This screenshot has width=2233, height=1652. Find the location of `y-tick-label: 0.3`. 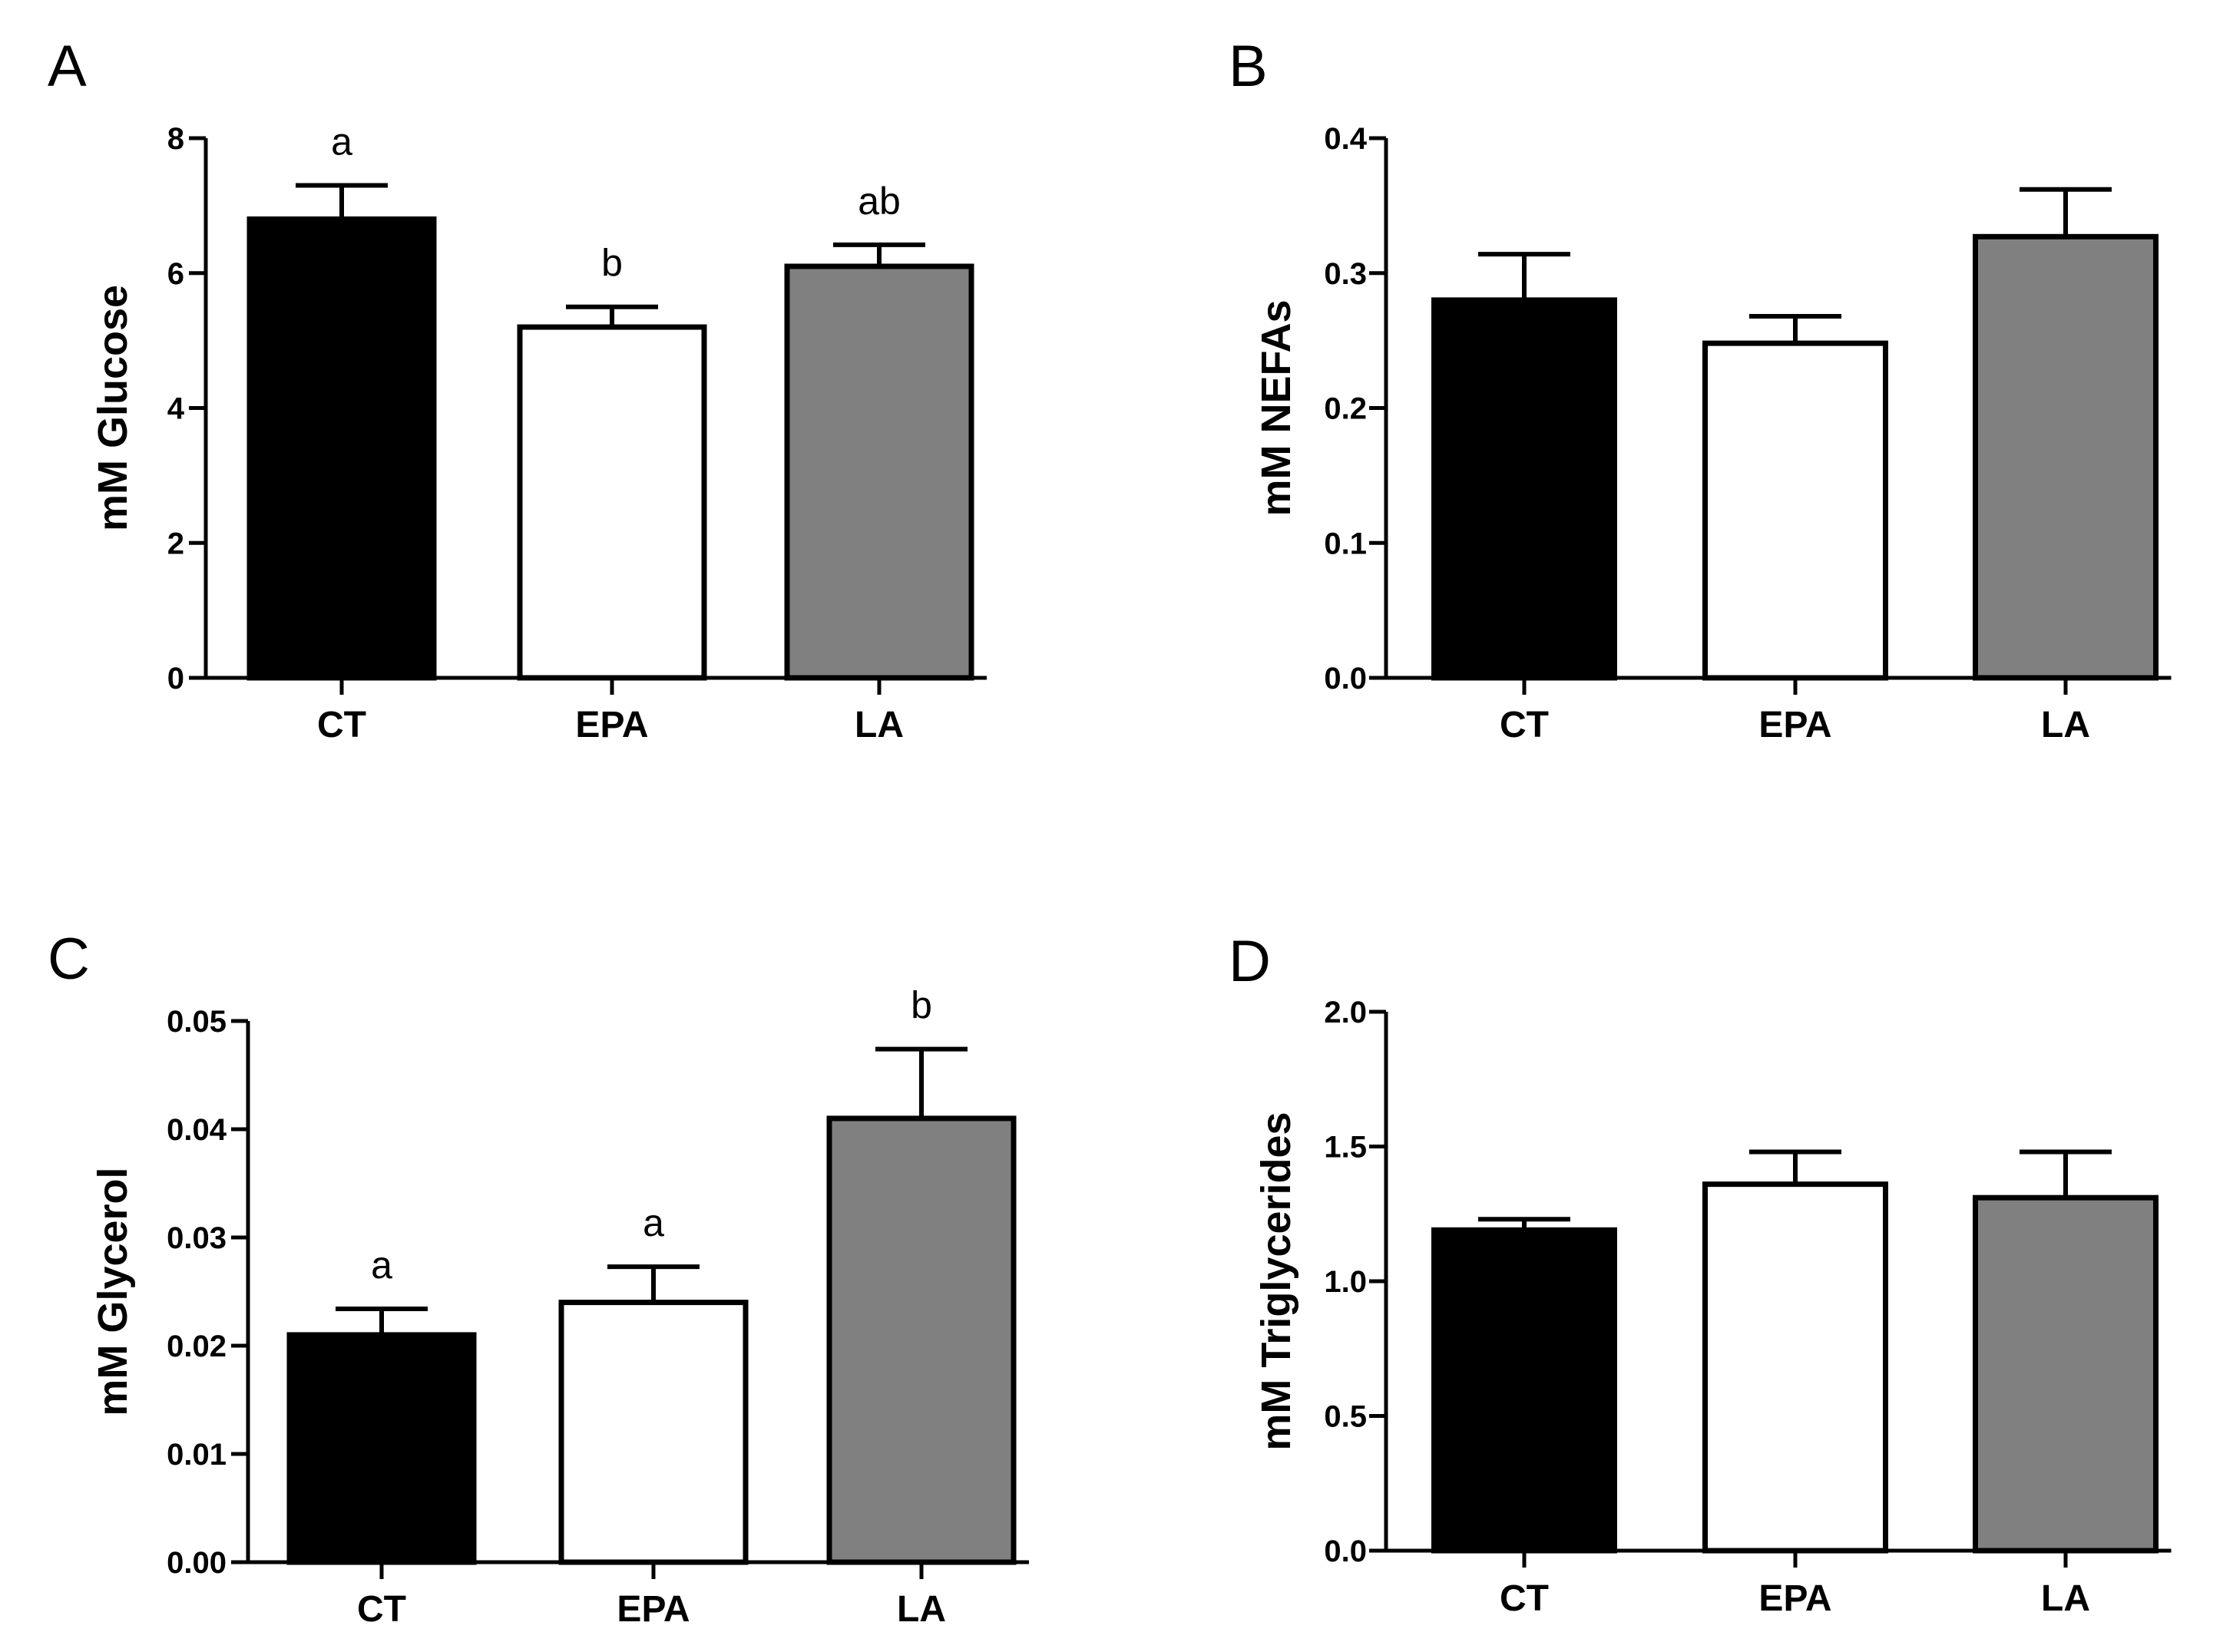

y-tick-label: 0.3 is located at coordinates (1345, 274).